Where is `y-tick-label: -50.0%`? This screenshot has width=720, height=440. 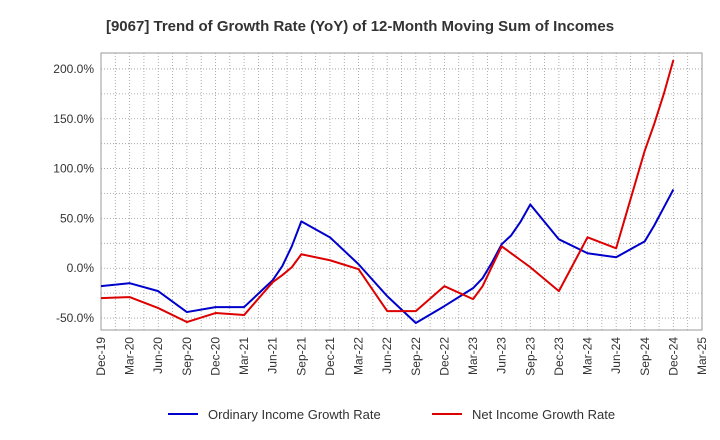 y-tick-label: -50.0% is located at coordinates (75, 318).